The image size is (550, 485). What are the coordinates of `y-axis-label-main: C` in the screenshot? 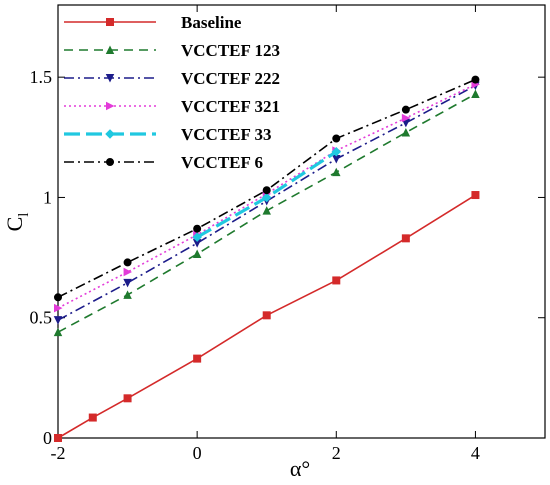 It's located at (14, 224).